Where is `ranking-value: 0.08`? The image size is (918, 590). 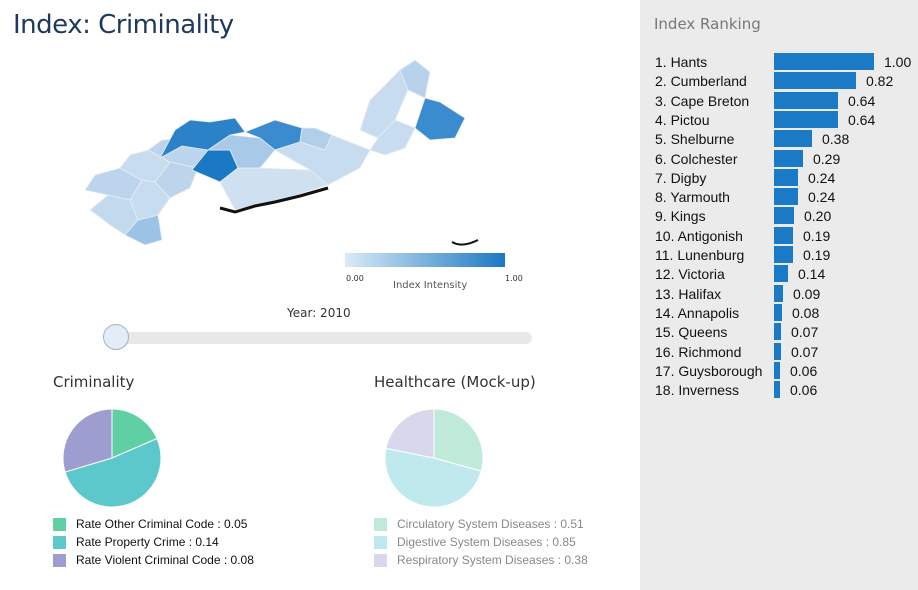 ranking-value: 0.08 is located at coordinates (806, 312).